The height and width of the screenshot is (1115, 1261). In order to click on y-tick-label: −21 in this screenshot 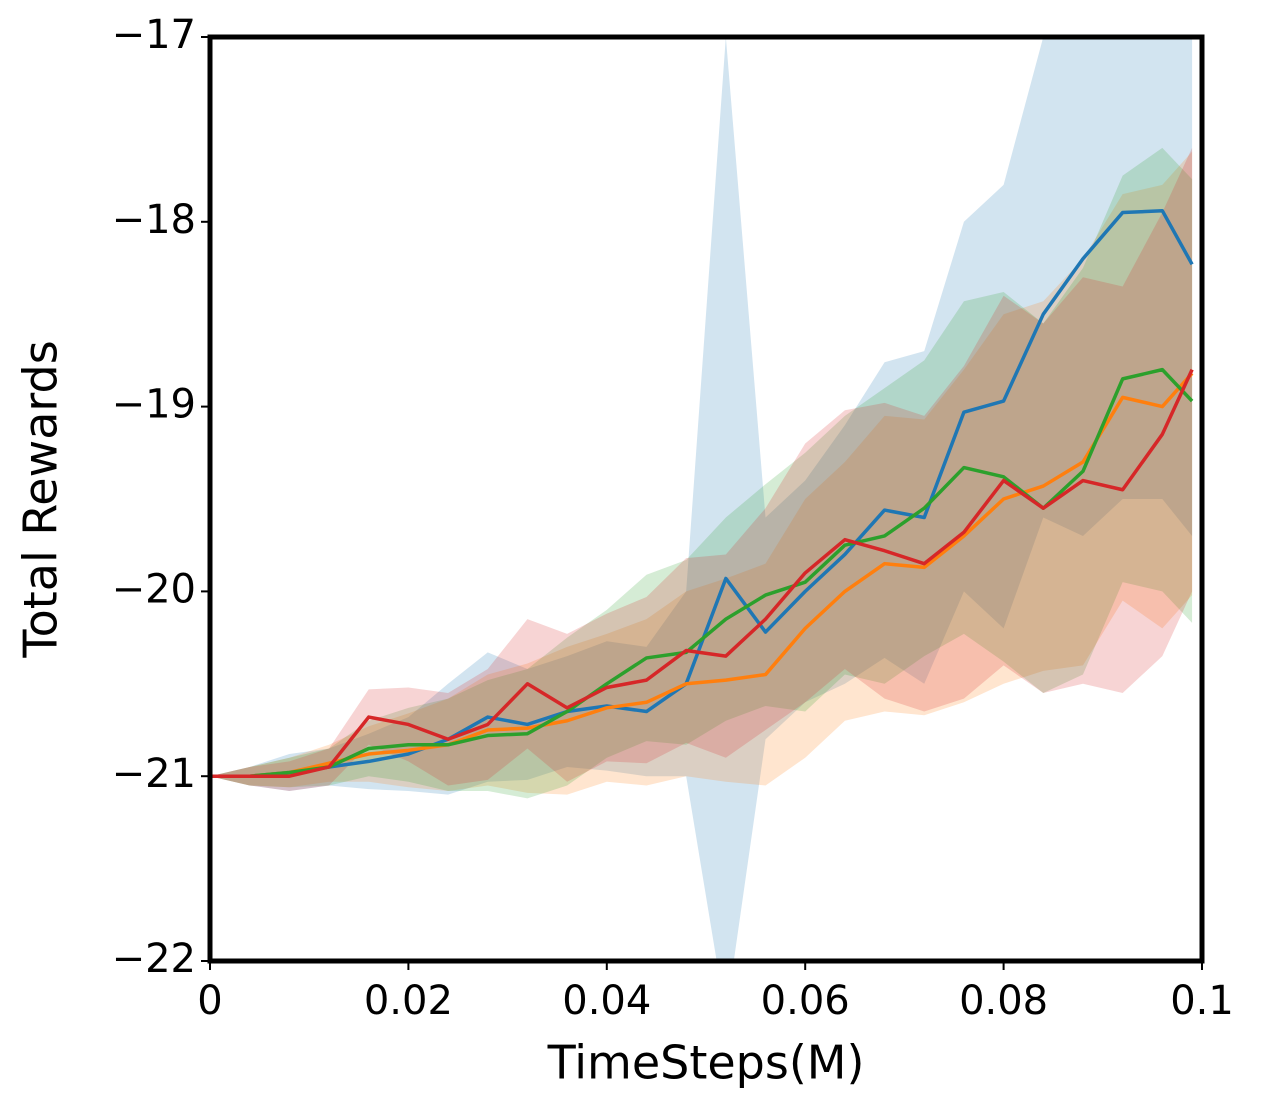, I will do `click(154, 774)`.